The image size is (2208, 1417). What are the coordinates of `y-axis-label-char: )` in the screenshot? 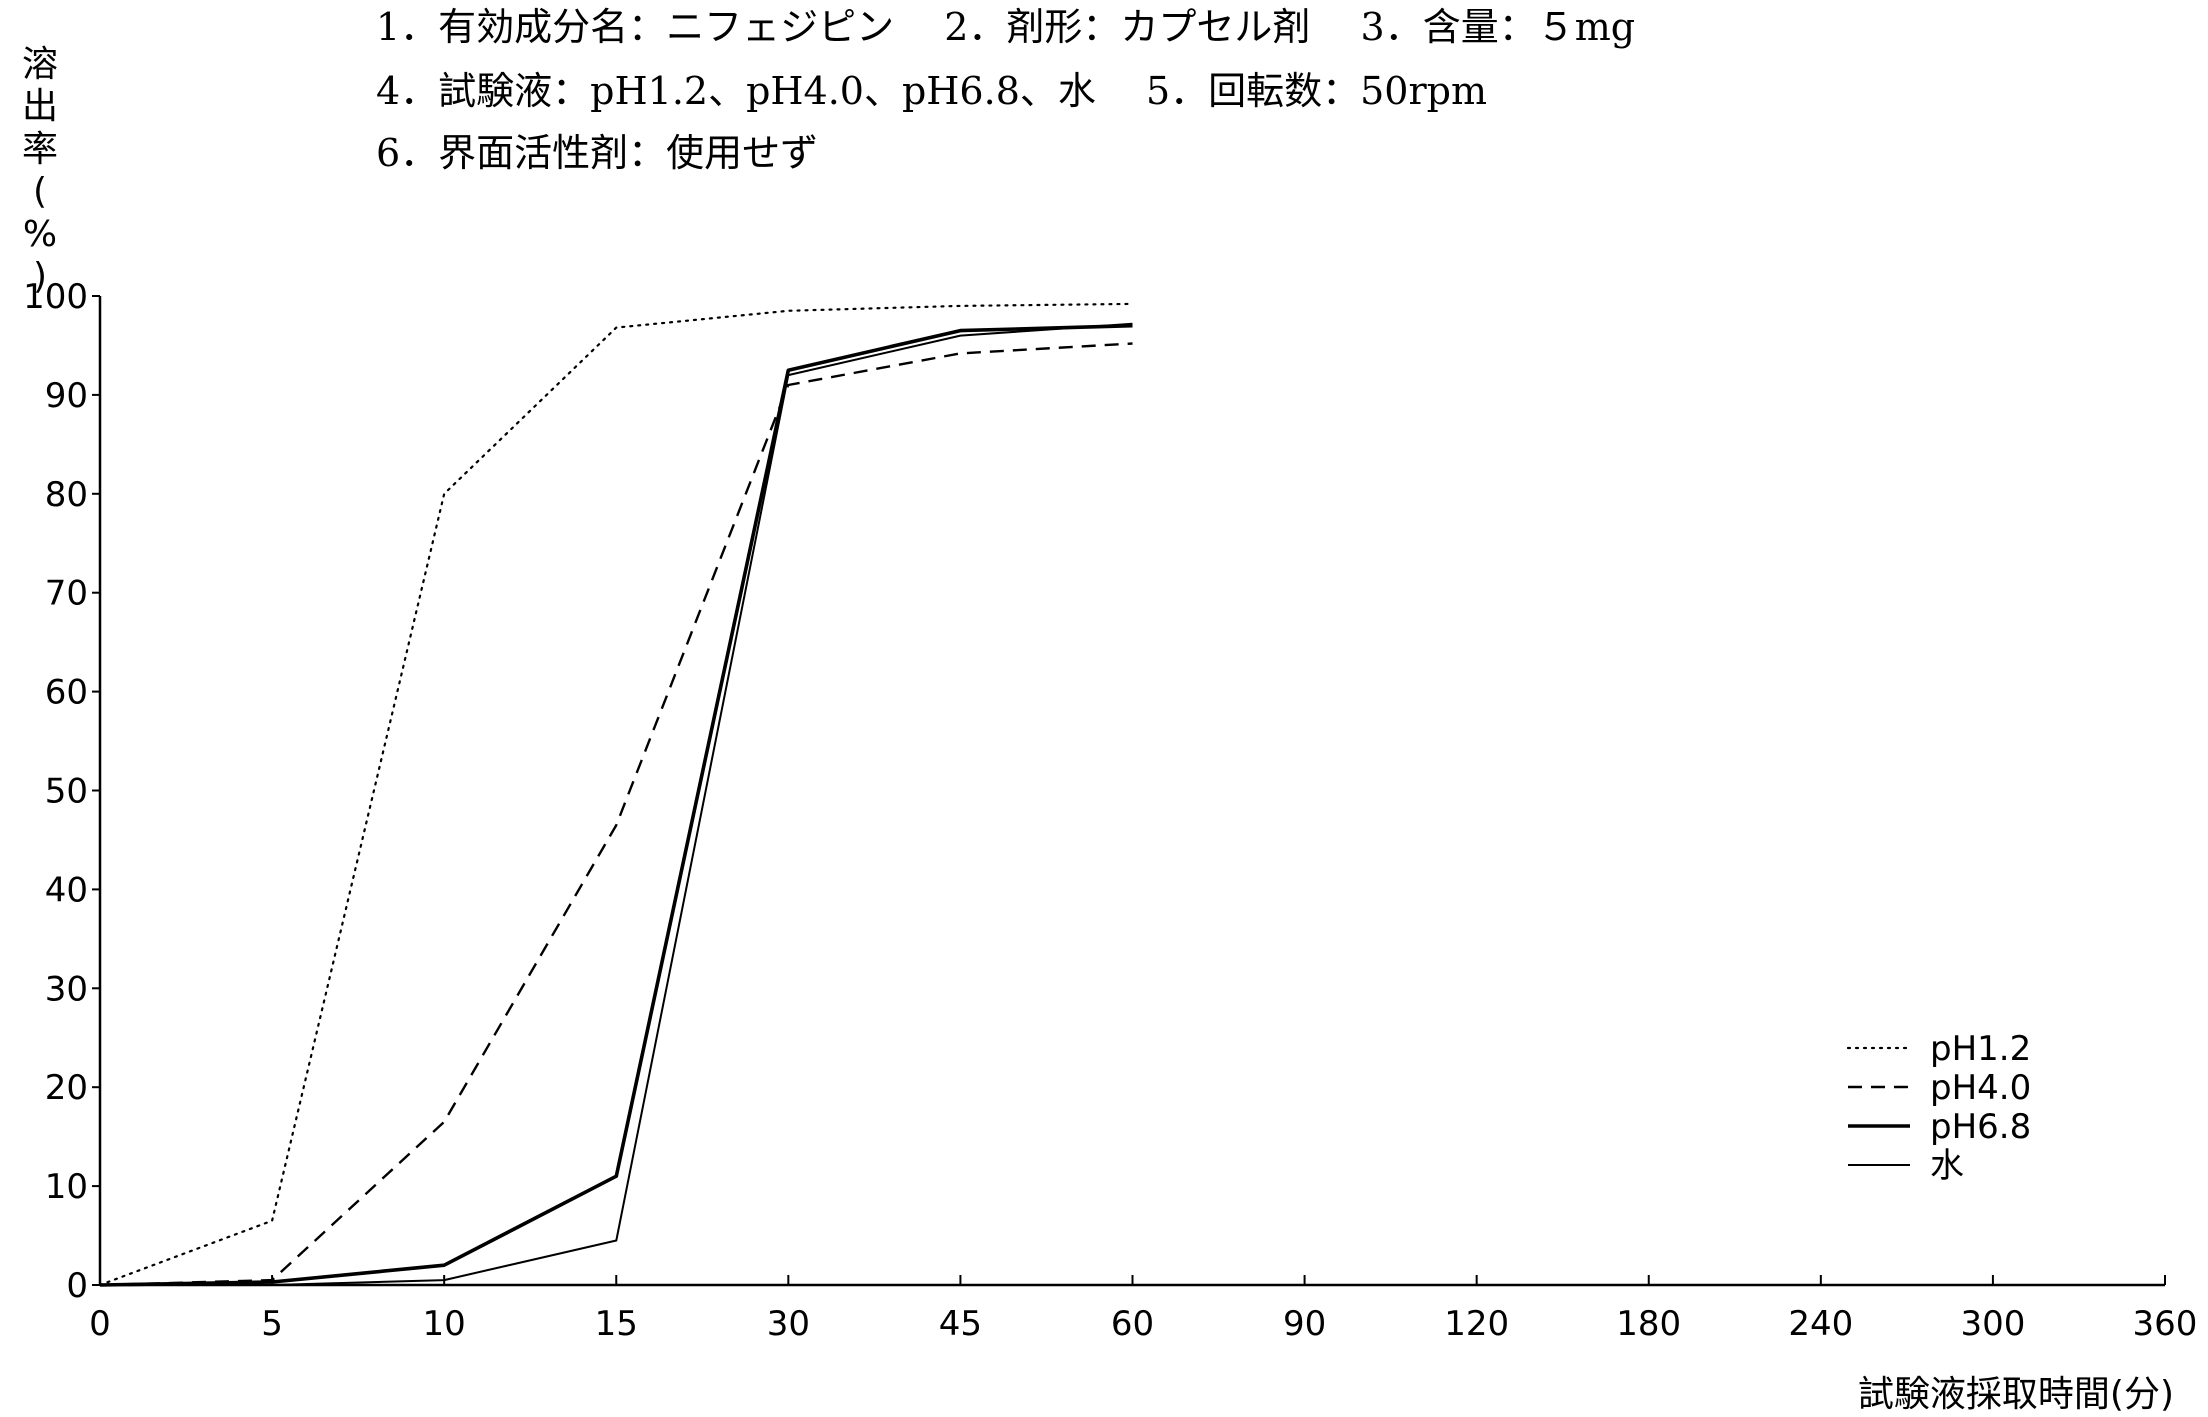 It's located at (40, 277).